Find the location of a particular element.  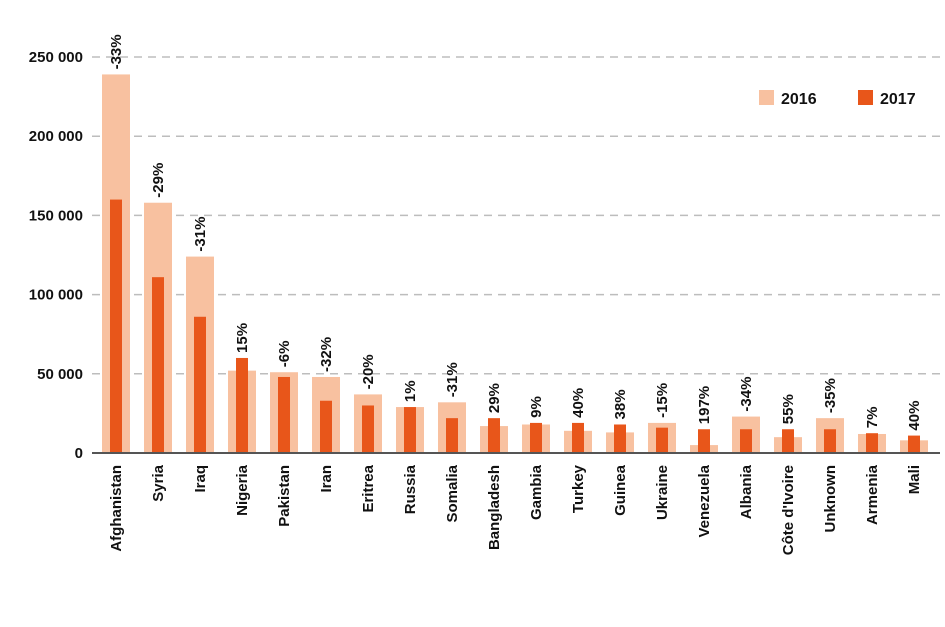

change-label: 197% is located at coordinates (704, 405).